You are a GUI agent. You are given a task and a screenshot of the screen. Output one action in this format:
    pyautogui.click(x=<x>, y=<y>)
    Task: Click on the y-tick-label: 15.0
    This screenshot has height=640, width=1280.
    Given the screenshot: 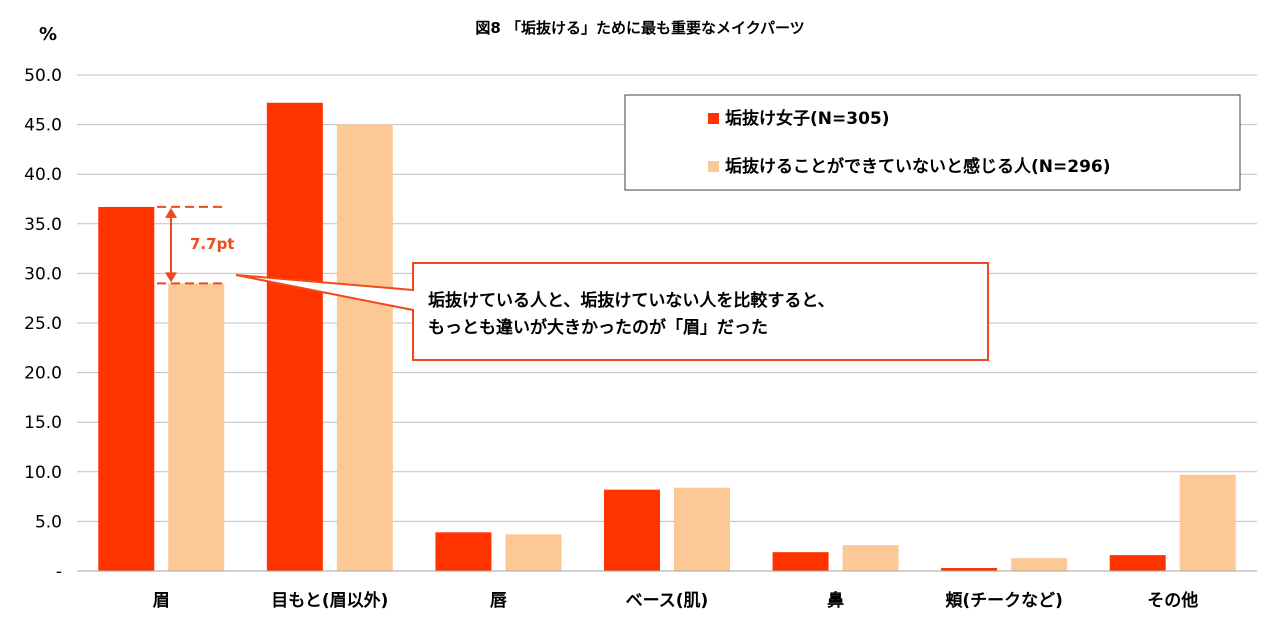 What is the action you would take?
    pyautogui.click(x=43, y=423)
    